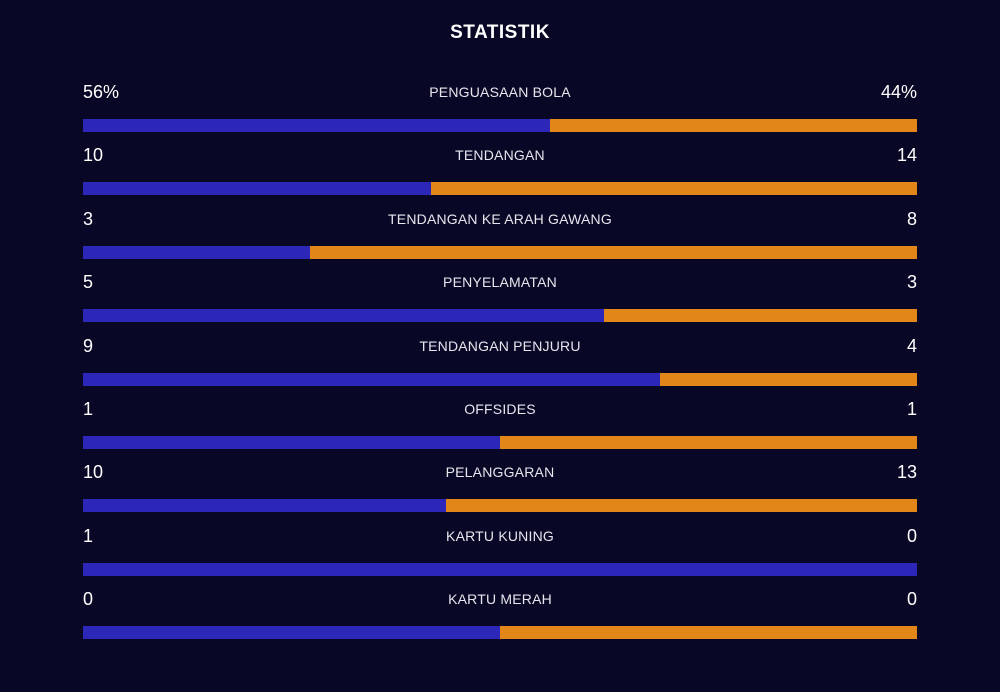 This screenshot has width=1000, height=692. Describe the element at coordinates (500, 491) in the screenshot. I see `stat-row: 10 PELANGGARAN 13` at that location.